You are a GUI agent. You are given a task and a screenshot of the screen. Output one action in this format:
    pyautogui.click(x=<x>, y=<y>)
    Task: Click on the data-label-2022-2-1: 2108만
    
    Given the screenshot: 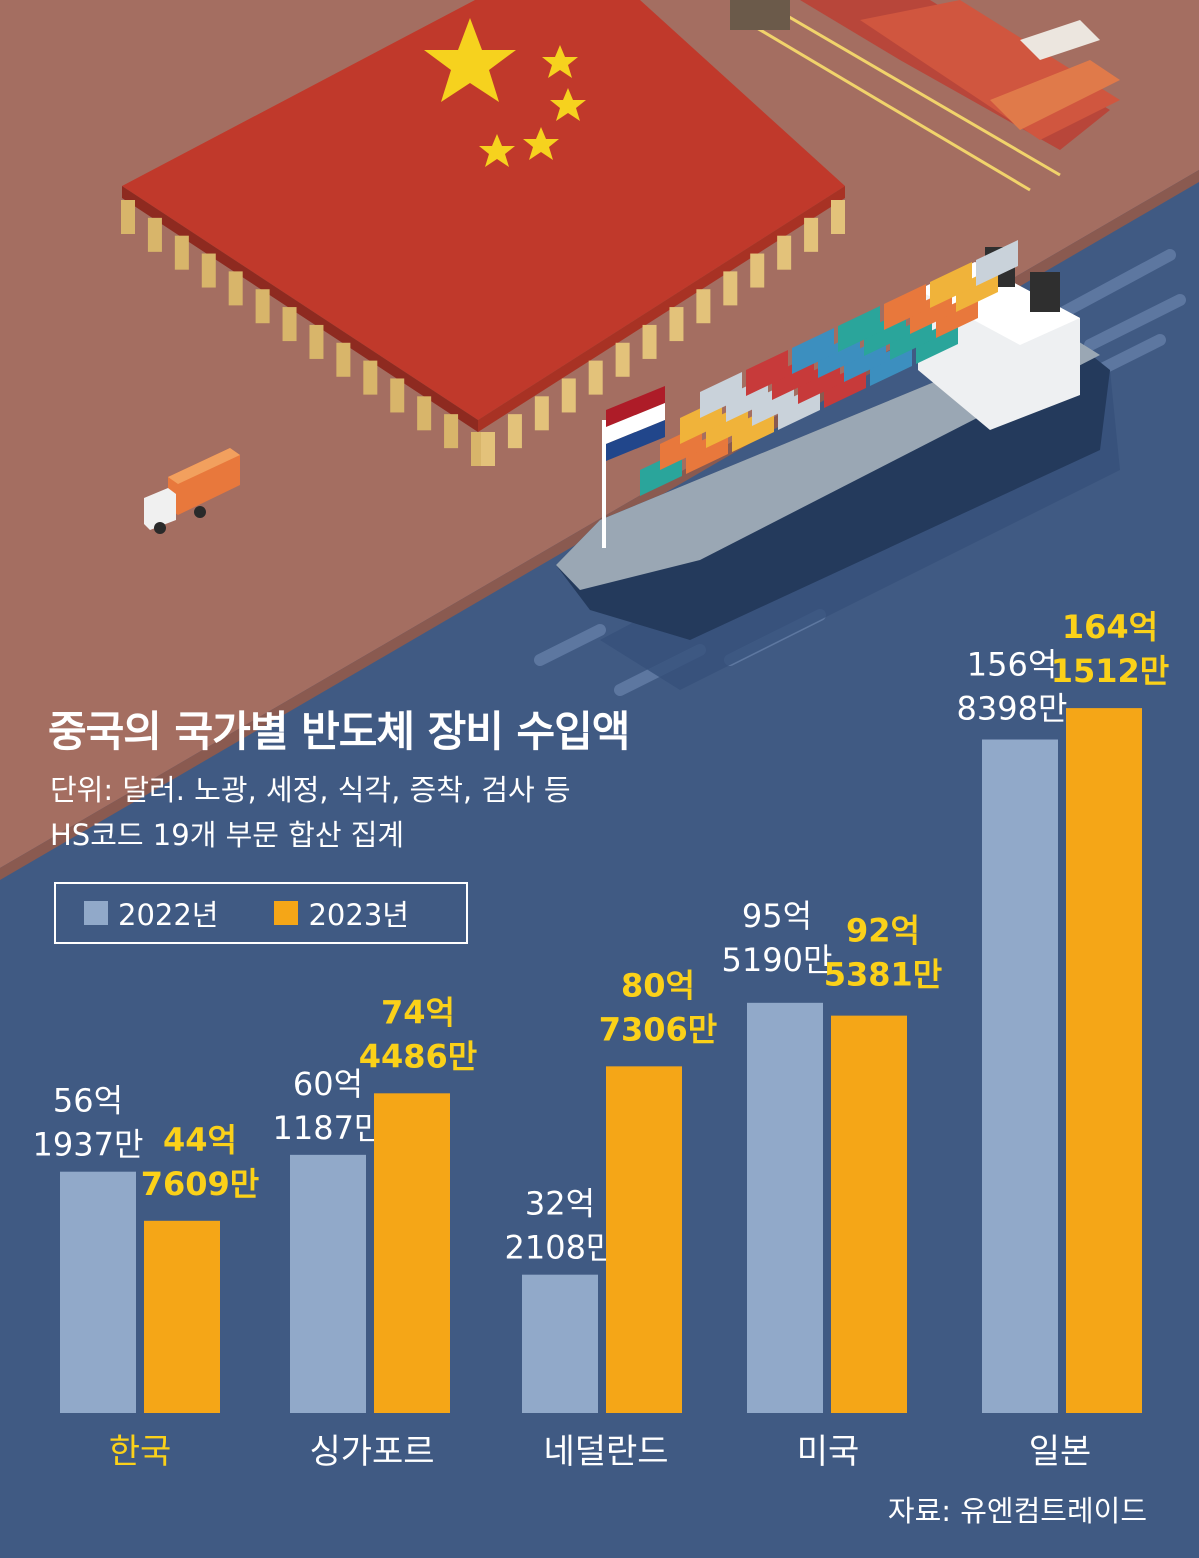 What is the action you would take?
    pyautogui.click(x=560, y=1248)
    